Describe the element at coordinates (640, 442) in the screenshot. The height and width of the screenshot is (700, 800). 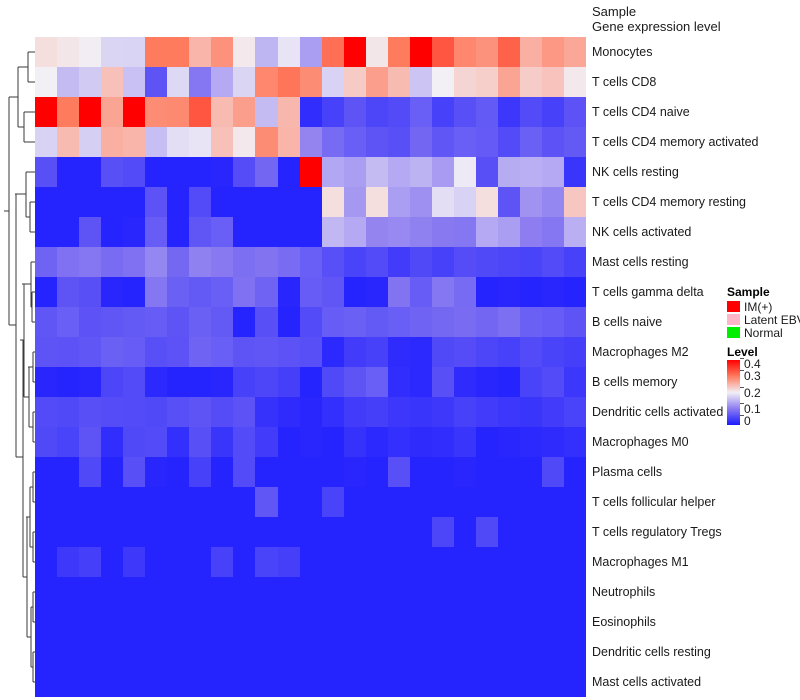
I see `heatmap-row-label: Macrophages M0` at that location.